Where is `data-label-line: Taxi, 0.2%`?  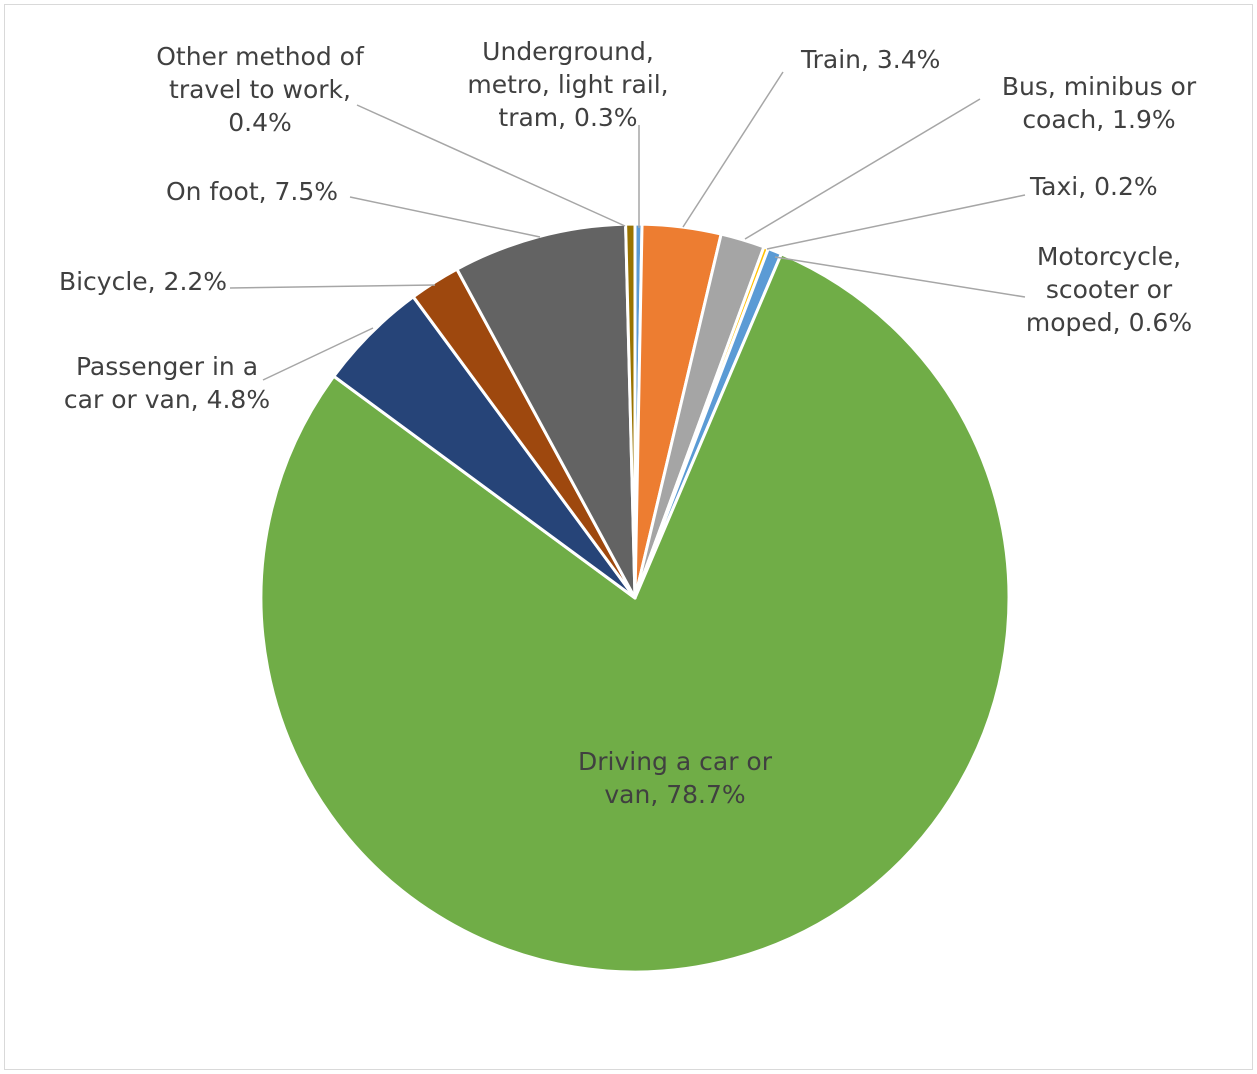 data-label-line: Taxi, 0.2% is located at coordinates (1093, 186).